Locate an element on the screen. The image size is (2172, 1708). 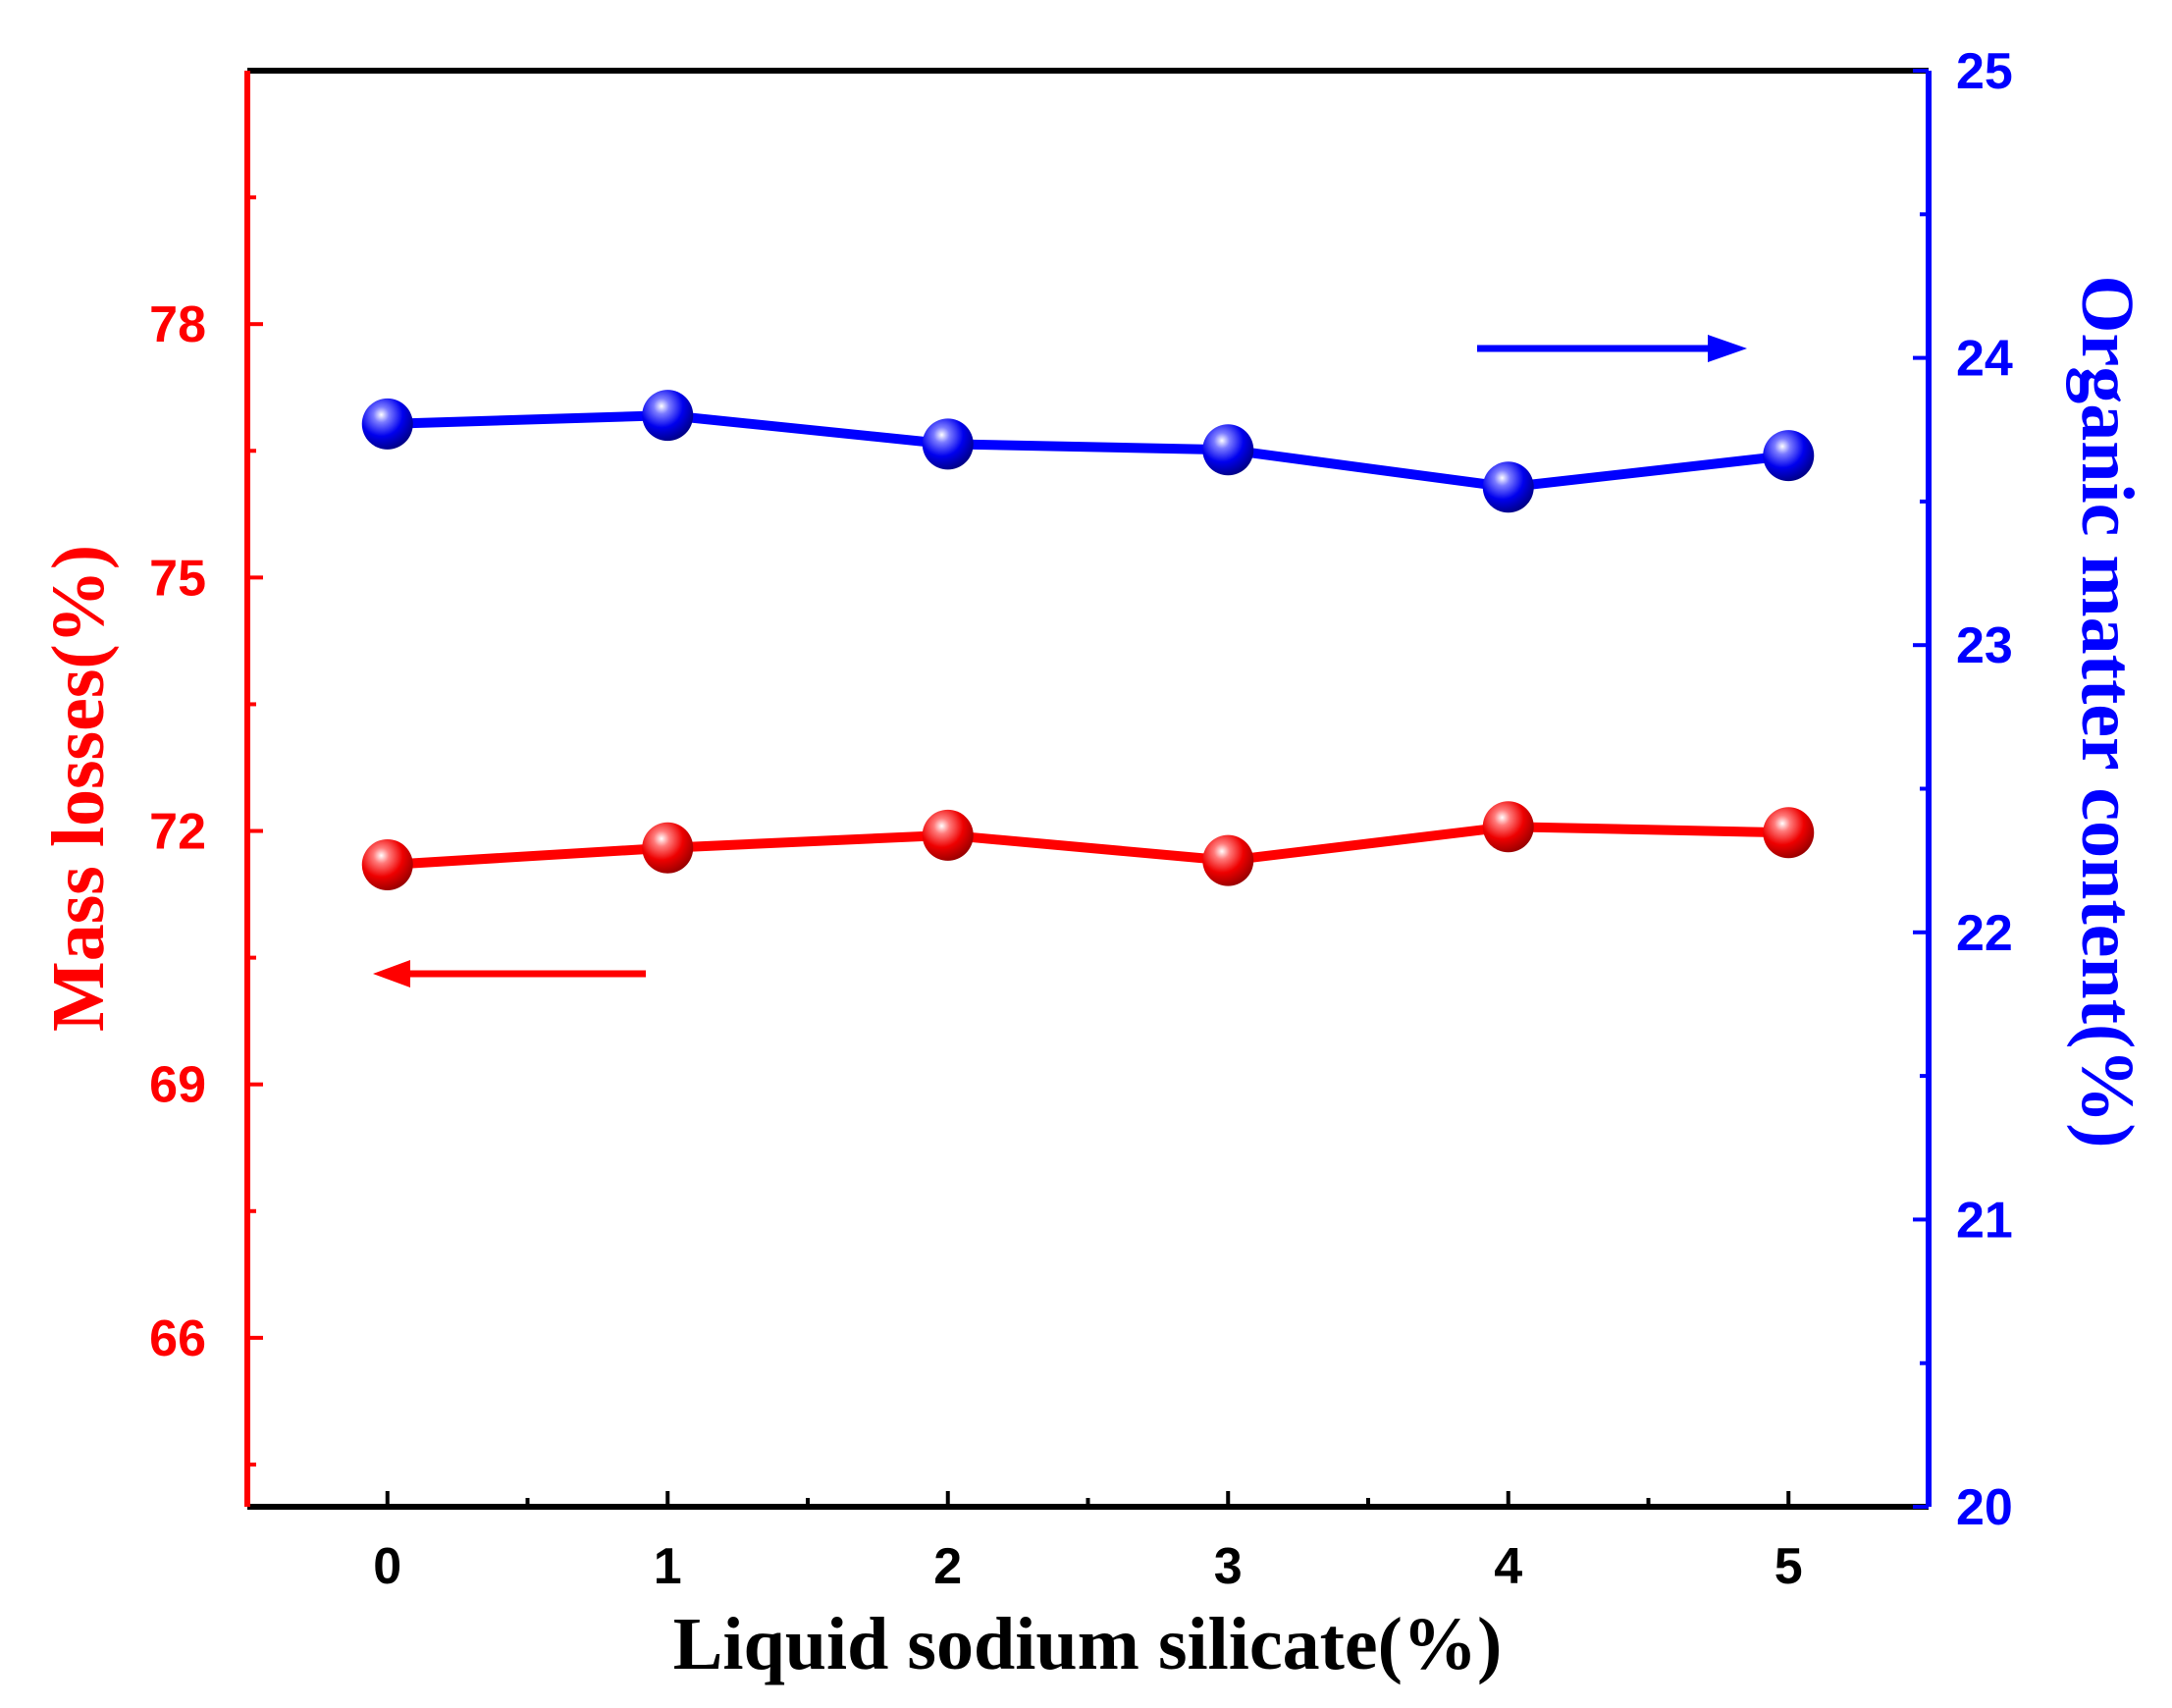
x-tick-label: 4 is located at coordinates (1508, 1567).